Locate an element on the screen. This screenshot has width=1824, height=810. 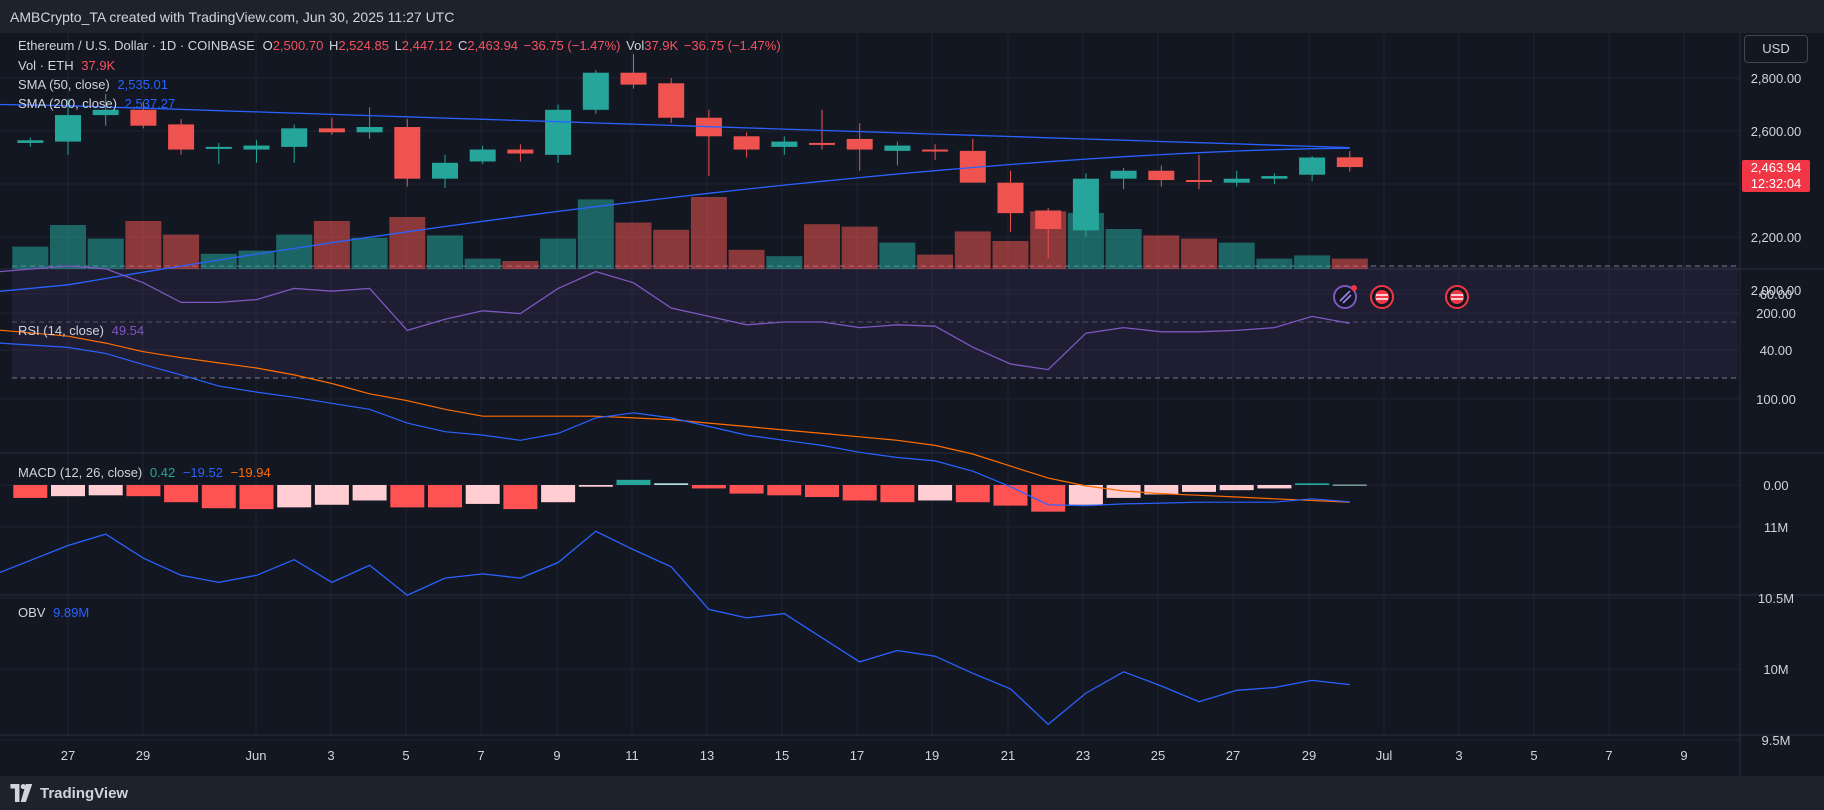
price-tick-label: 2,600.00 is located at coordinates (1776, 131).